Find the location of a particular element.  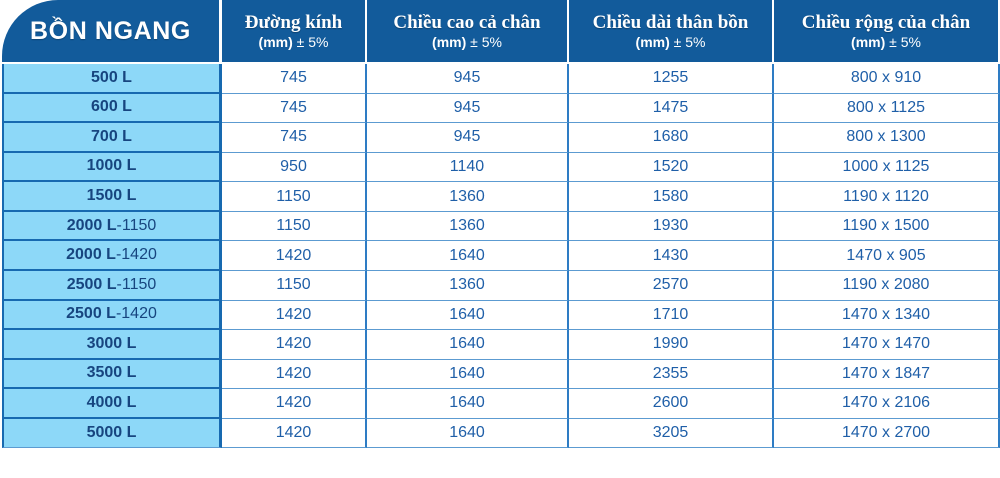

cell-leg-width: 1470 x 2106 is located at coordinates (887, 404).